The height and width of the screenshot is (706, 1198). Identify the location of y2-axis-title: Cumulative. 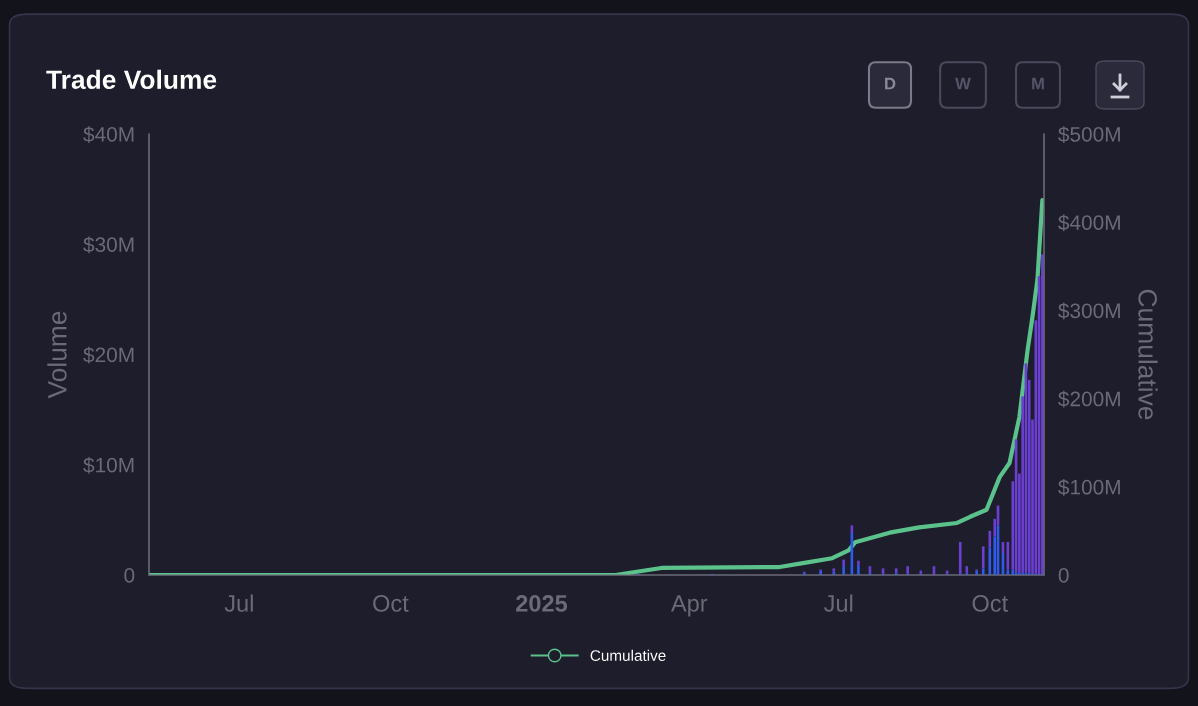
(1148, 354).